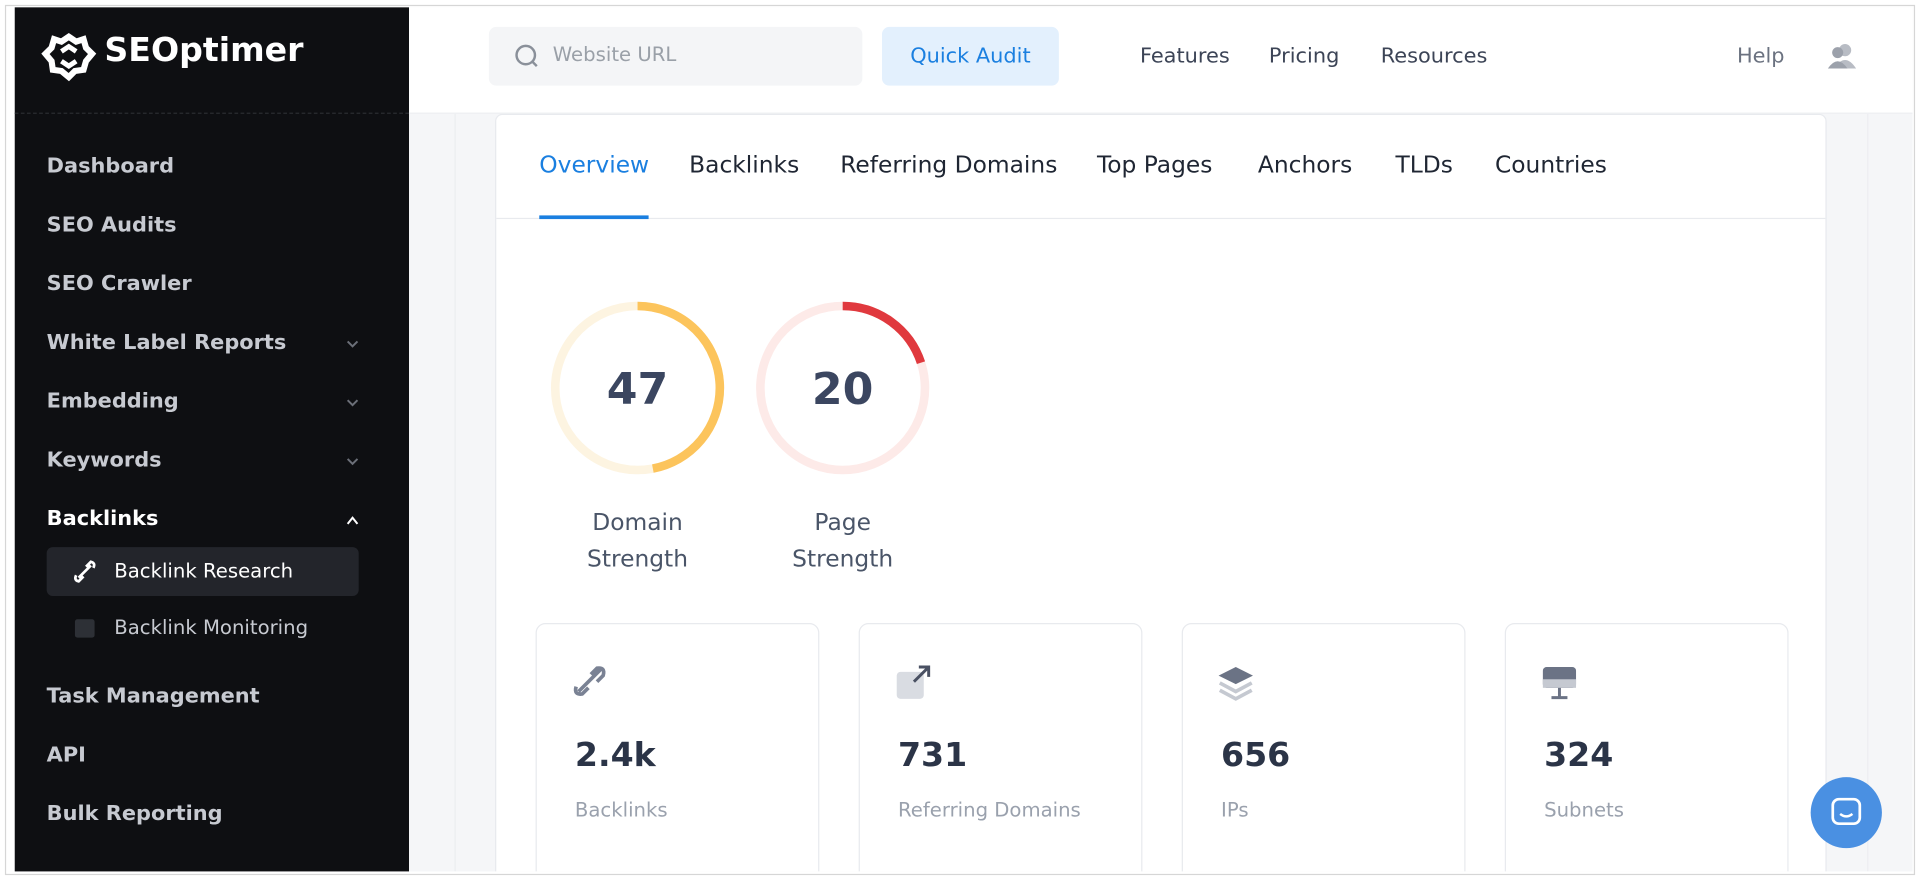  Describe the element at coordinates (949, 165) in the screenshot. I see `tab: Referring Domains` at that location.